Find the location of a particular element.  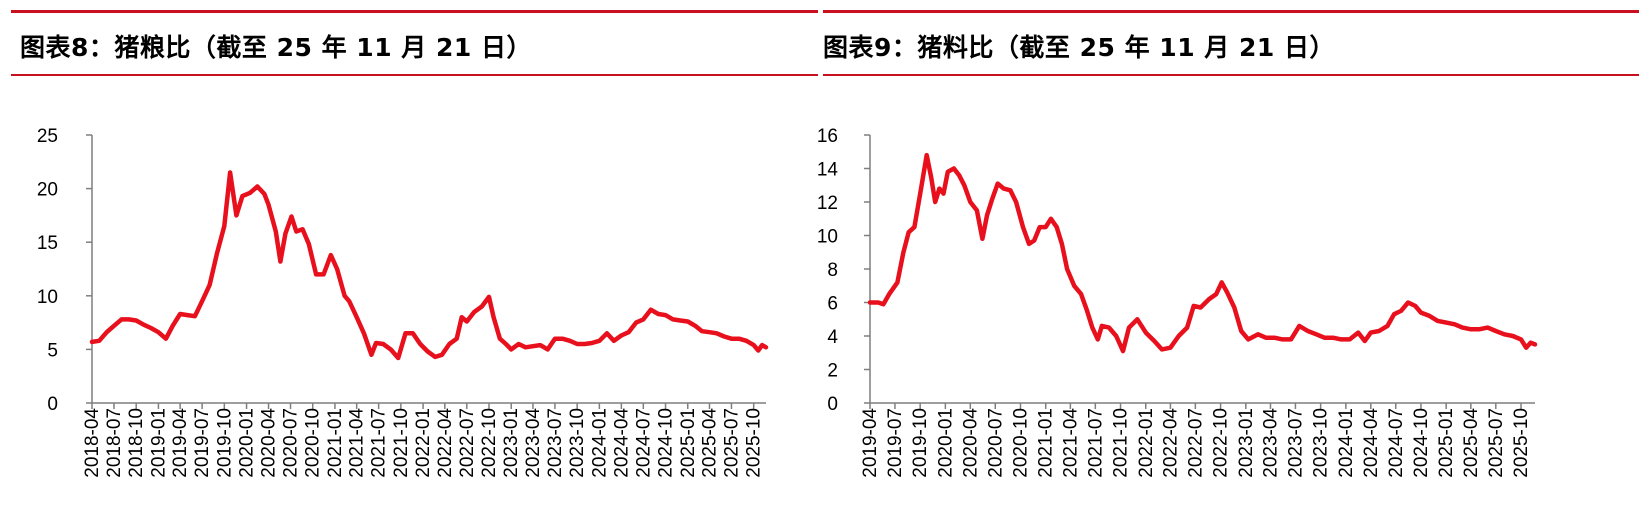

chart-title: 图表9：猪料比（截至 25 年 11 月 21 日） is located at coordinates (1079, 47).